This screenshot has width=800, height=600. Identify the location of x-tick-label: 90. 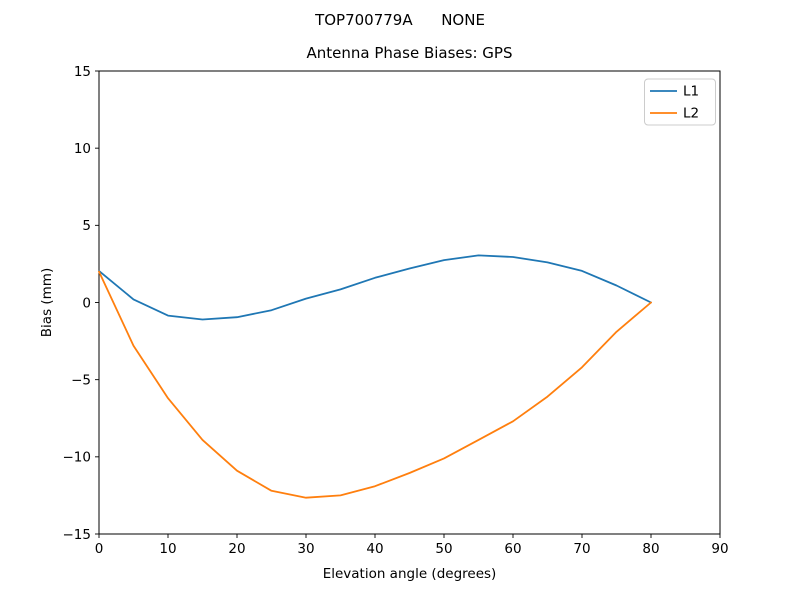
(719, 549).